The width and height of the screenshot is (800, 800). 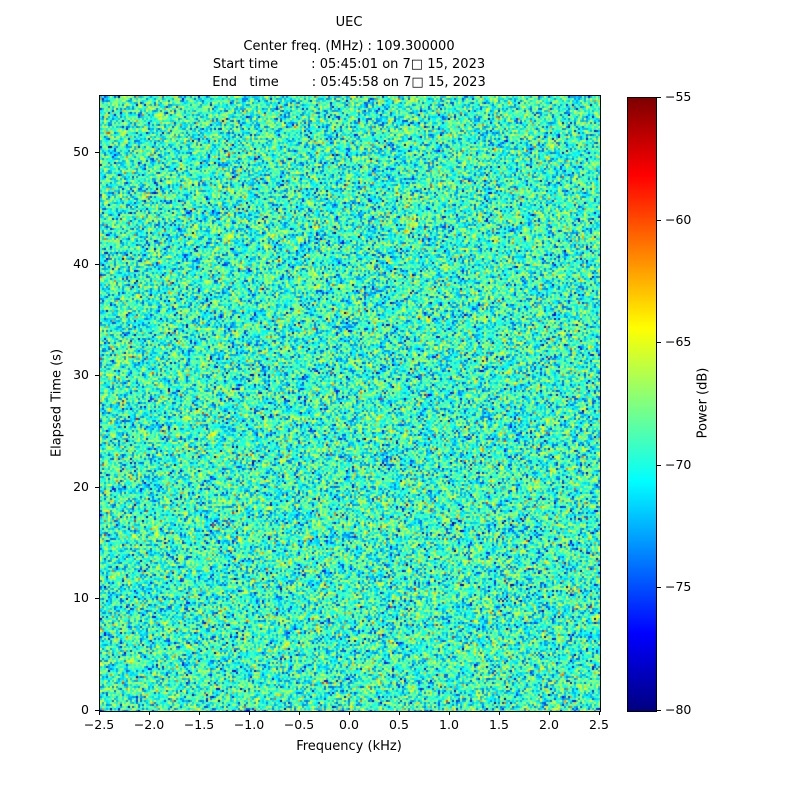 I want to click on y-tick-label: 10, so click(x=81, y=598).